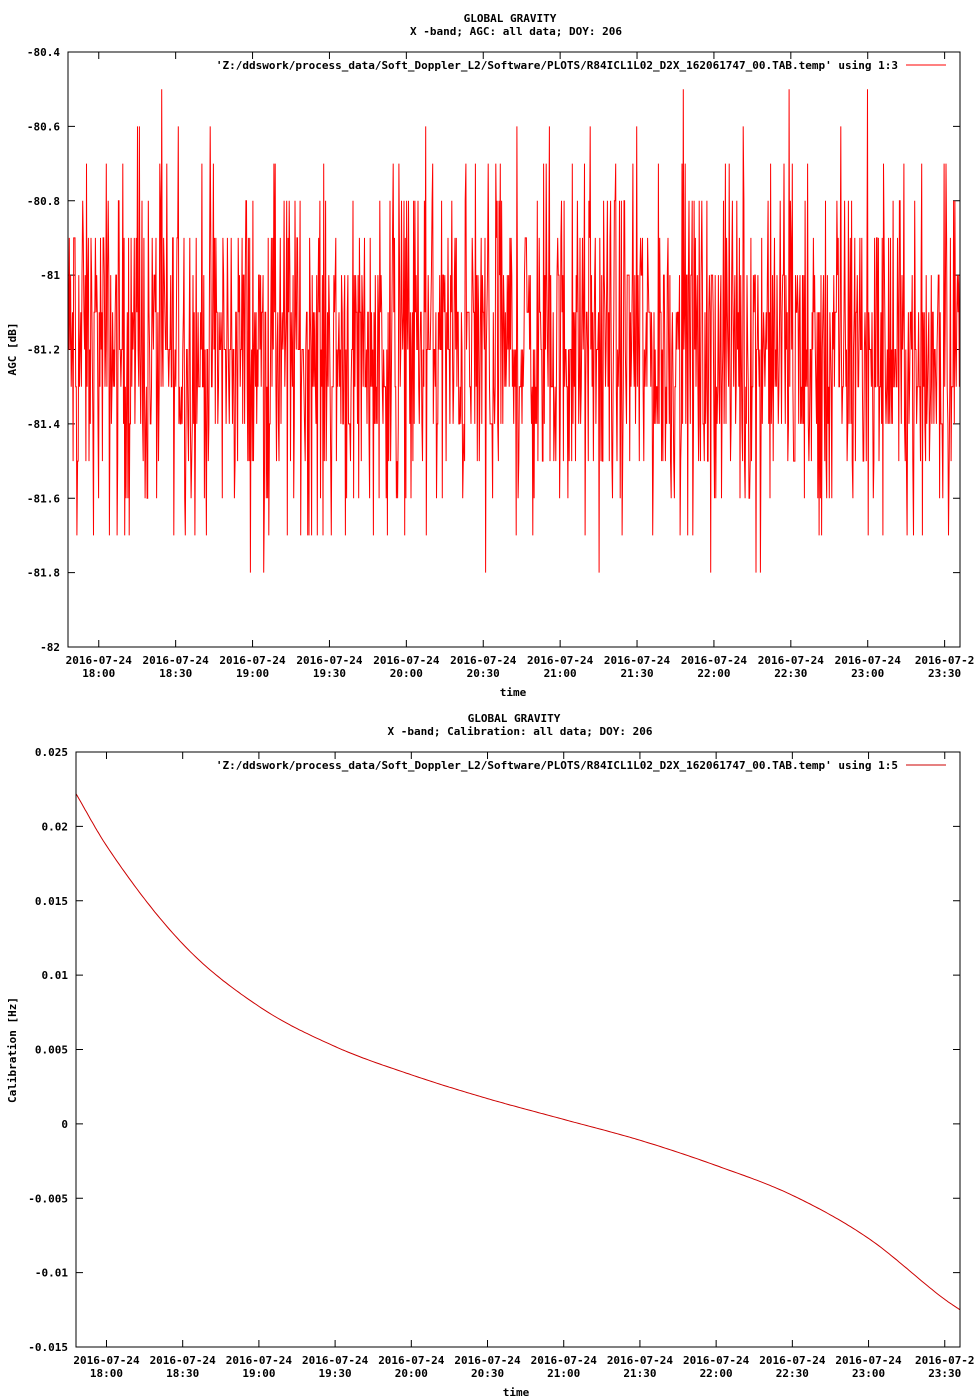 The width and height of the screenshot is (980, 1400). What do you see at coordinates (50, 275) in the screenshot?
I see `y-tick-label: -81` at bounding box center [50, 275].